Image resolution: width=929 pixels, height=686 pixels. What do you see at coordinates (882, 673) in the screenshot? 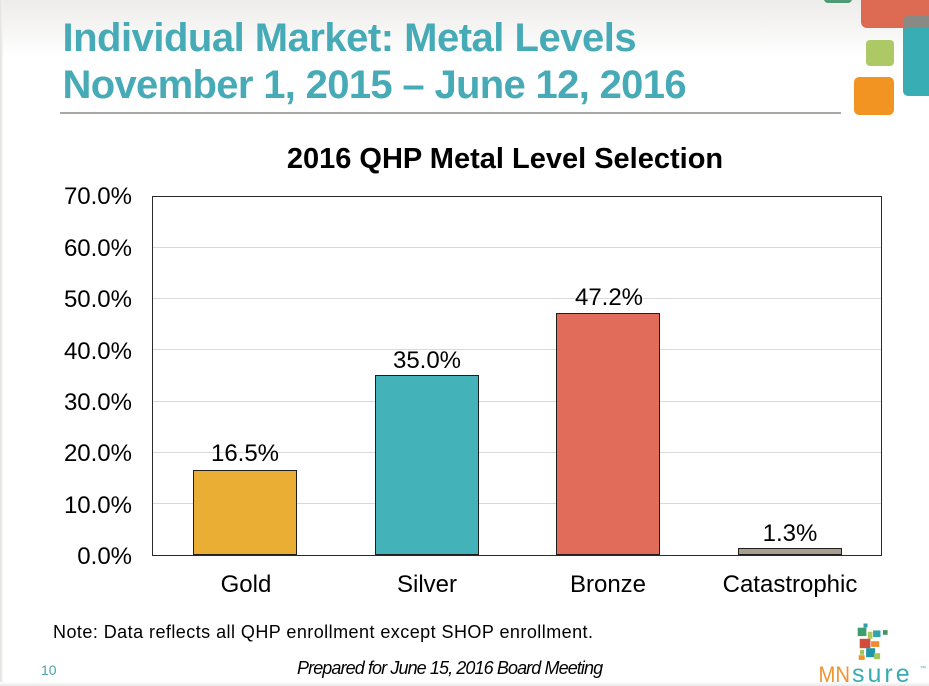
I see `svg-text: sure` at bounding box center [882, 673].